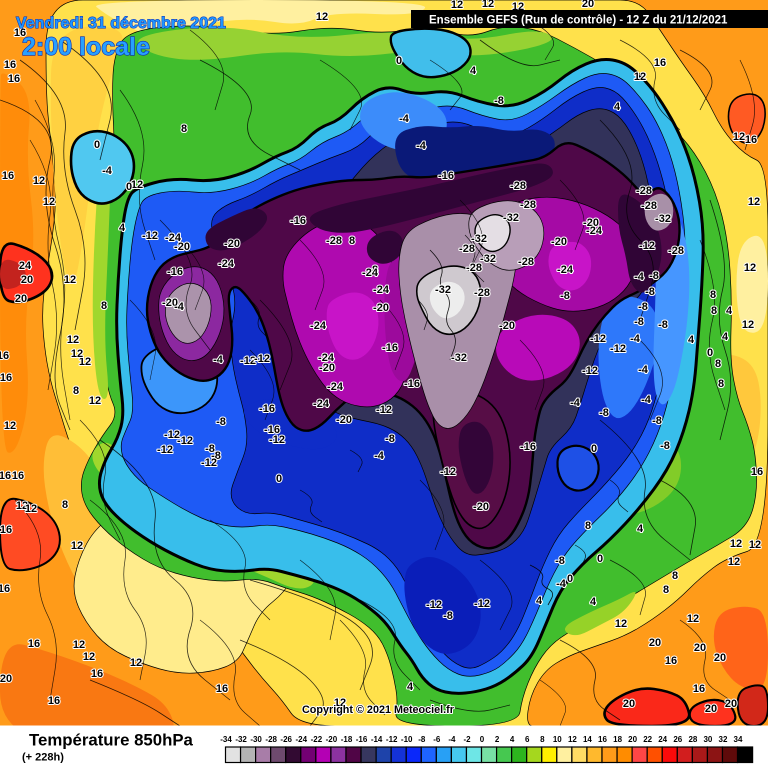 The width and height of the screenshot is (768, 768). I want to click on svg-text: Vendredi 31 décembre 2021, so click(121, 23).